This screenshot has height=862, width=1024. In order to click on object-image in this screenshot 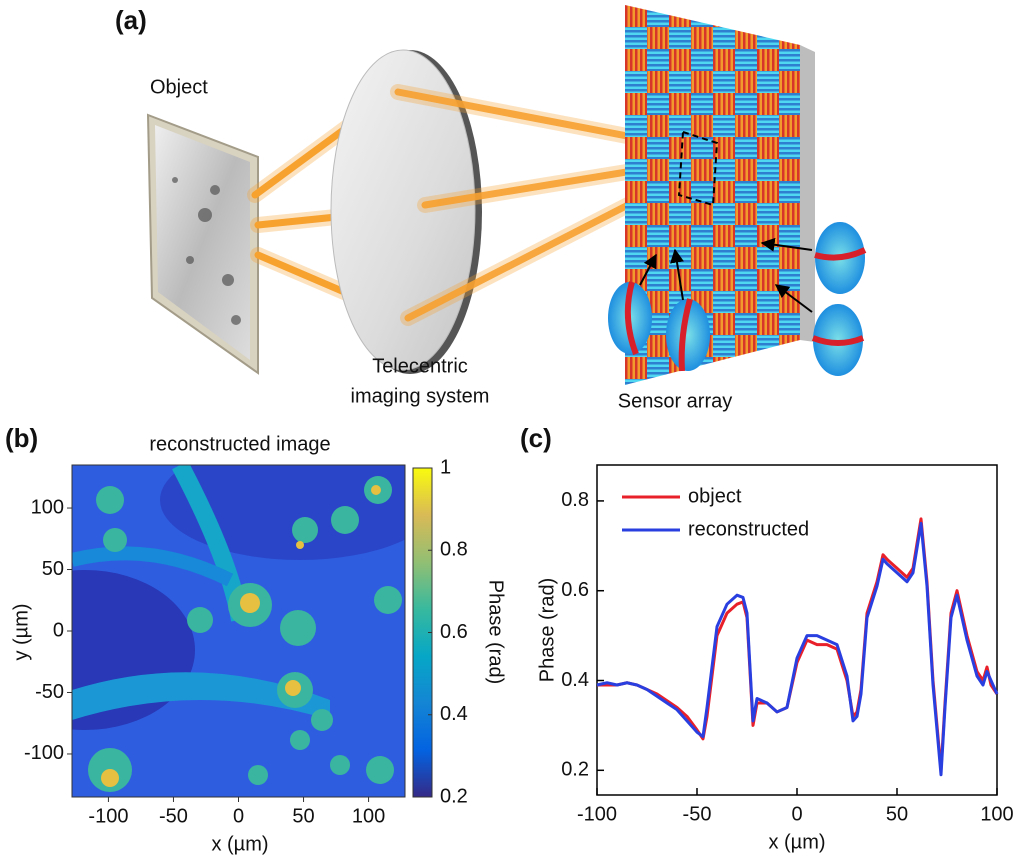, I will do `click(202, 242)`.